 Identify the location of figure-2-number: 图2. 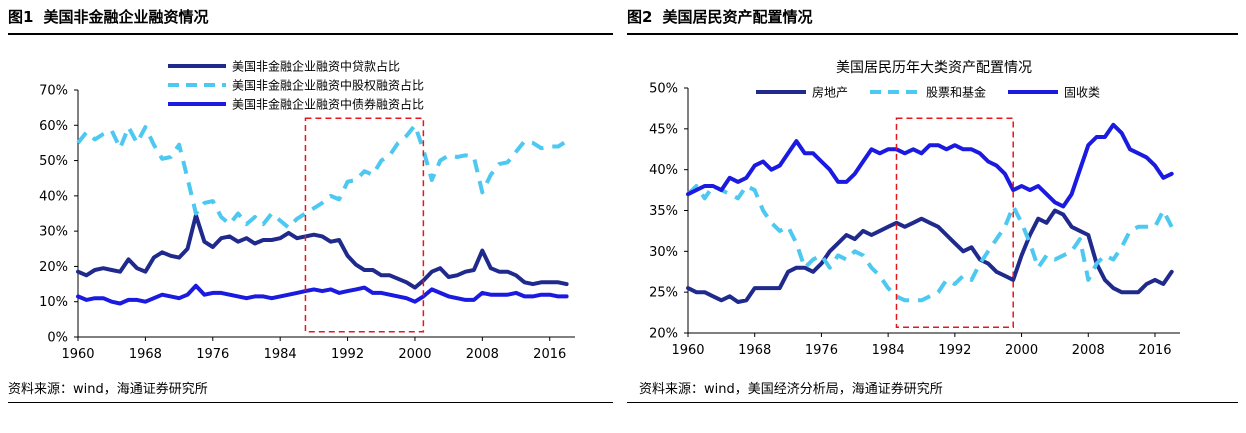
(640, 17).